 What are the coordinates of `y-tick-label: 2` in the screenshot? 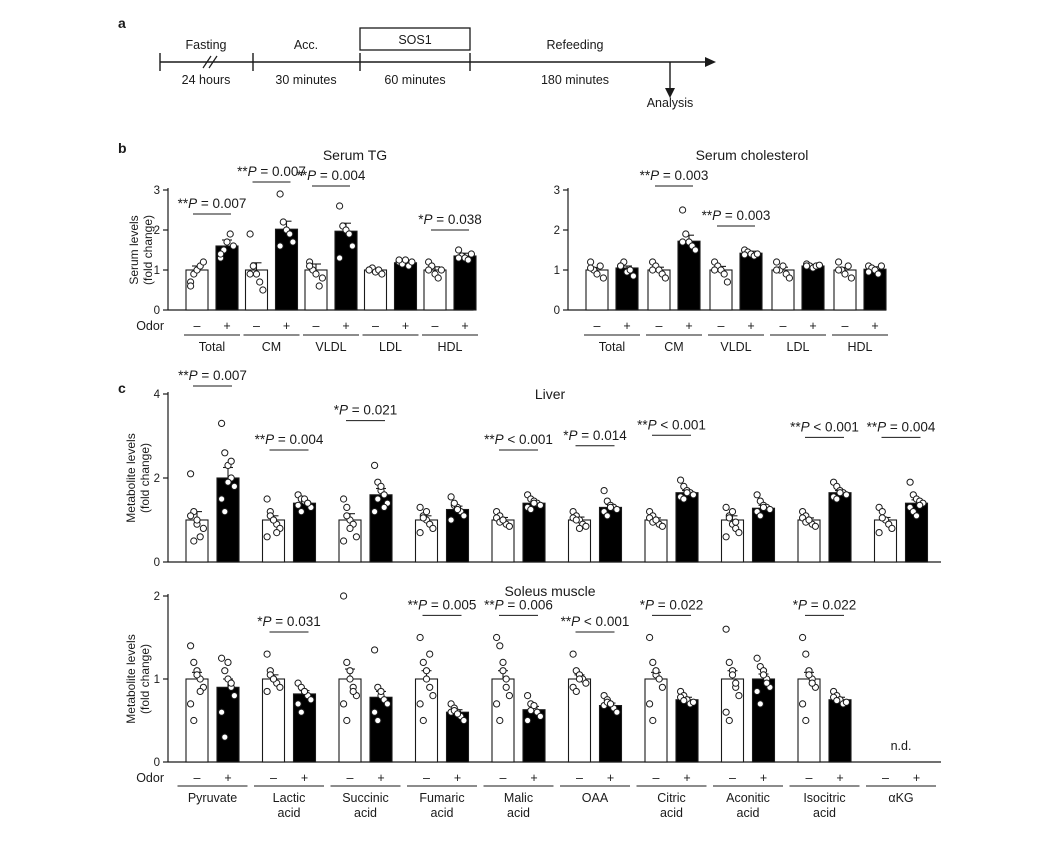 It's located at (157, 479).